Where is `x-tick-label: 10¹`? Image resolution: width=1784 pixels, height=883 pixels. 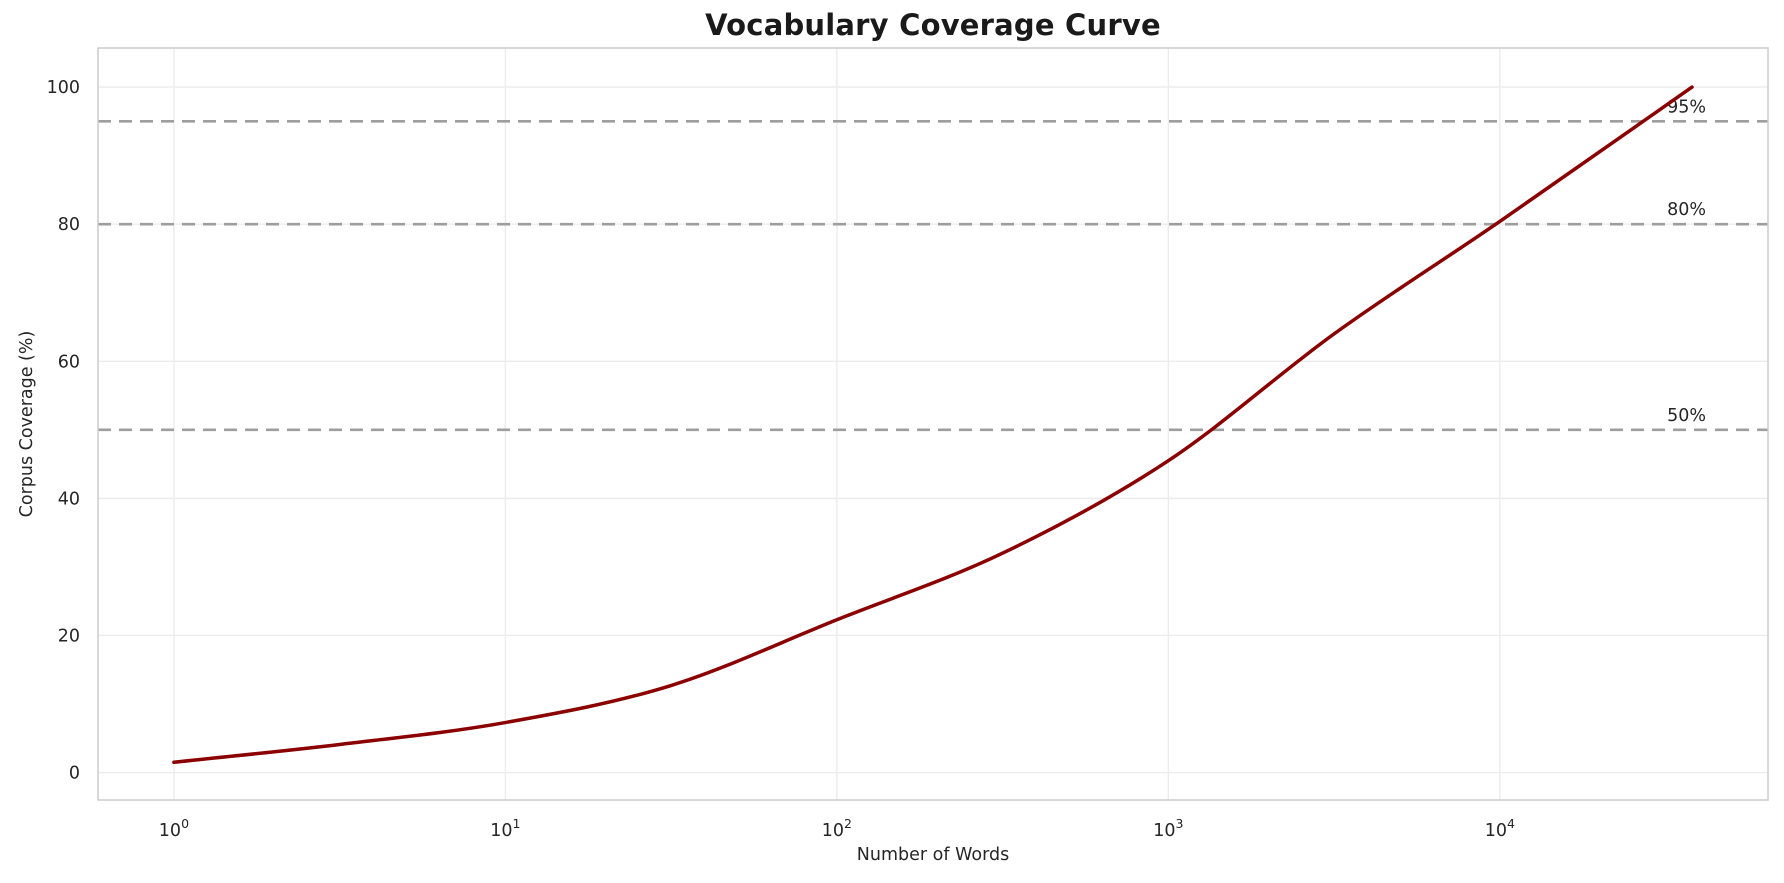 x-tick-label: 10¹ is located at coordinates (505, 828).